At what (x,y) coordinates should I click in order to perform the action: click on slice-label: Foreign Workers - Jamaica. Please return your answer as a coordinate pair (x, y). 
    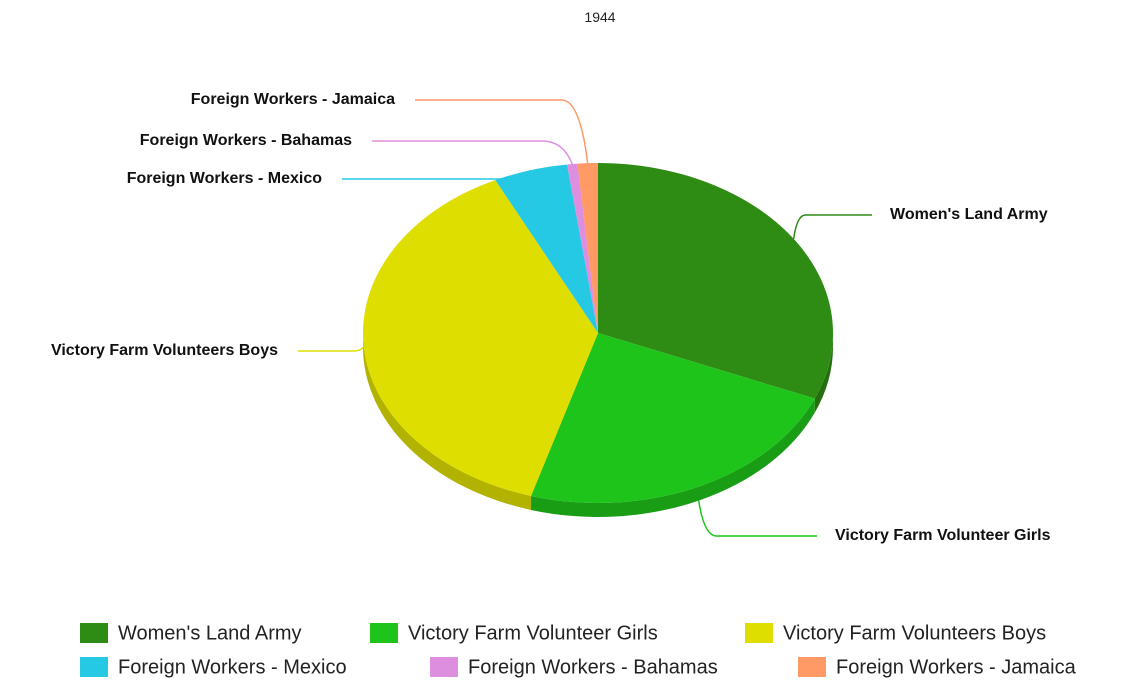
    Looking at the image, I should click on (293, 99).